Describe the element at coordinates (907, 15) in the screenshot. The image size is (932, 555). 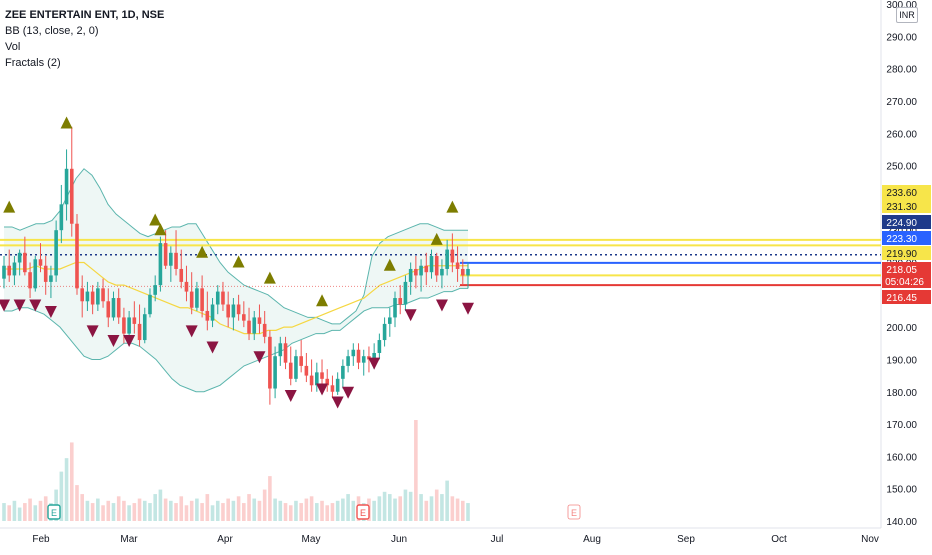
I see `currency-button: INR` at that location.